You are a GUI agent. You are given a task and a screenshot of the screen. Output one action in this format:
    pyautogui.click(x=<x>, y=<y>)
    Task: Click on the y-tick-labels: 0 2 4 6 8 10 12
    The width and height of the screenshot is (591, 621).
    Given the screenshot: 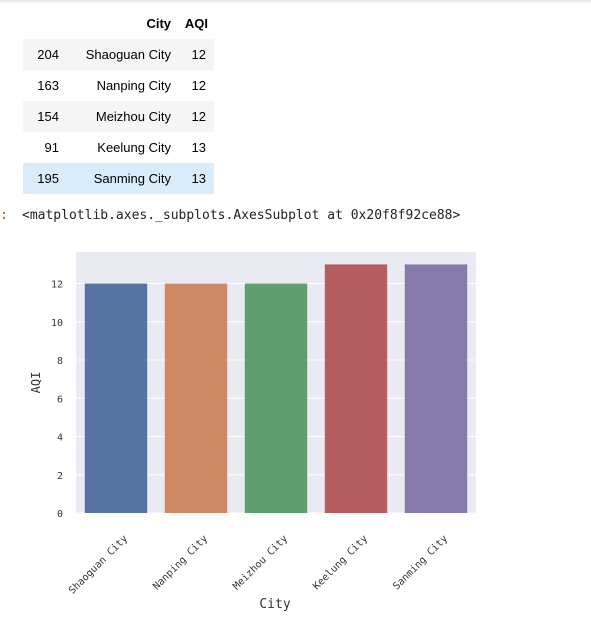 What is the action you would take?
    pyautogui.click(x=57, y=400)
    